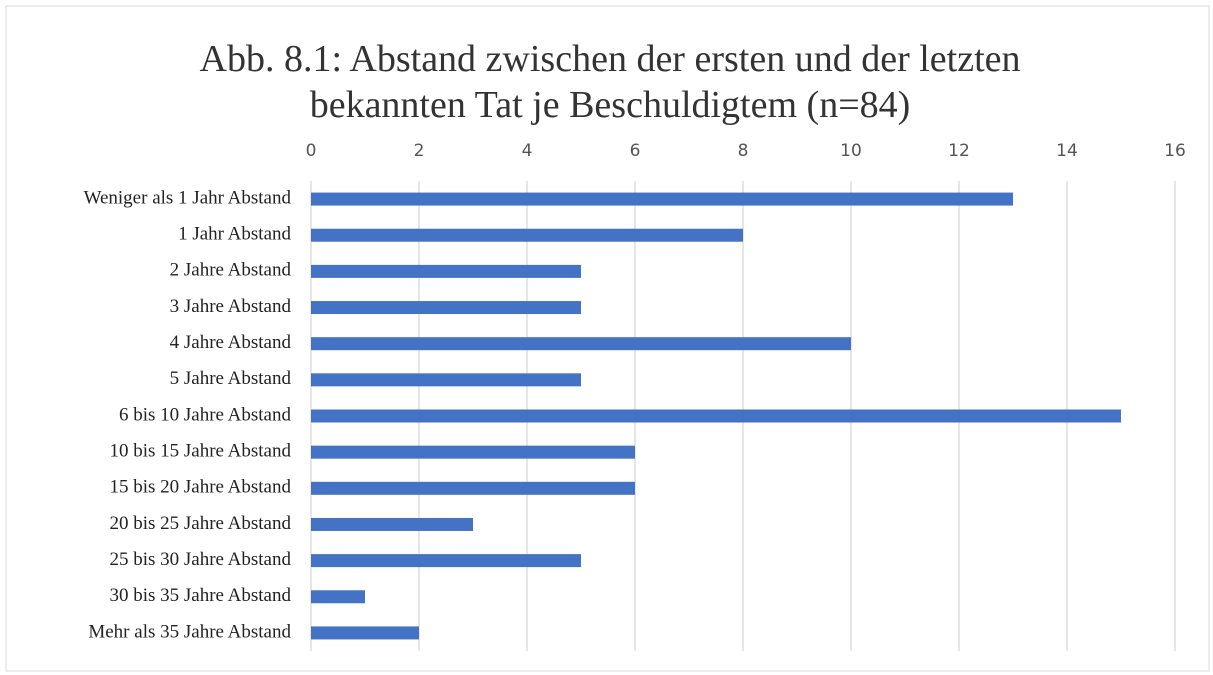  What do you see at coordinates (419, 151) in the screenshot?
I see `x-tick-label: 2` at bounding box center [419, 151].